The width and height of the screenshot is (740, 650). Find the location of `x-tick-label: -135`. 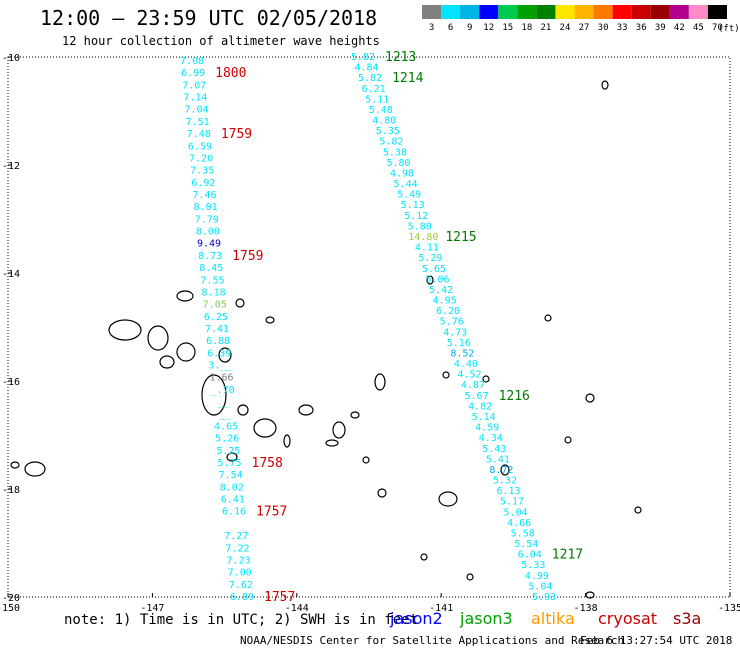

x-tick-label: -135 is located at coordinates (729, 608).